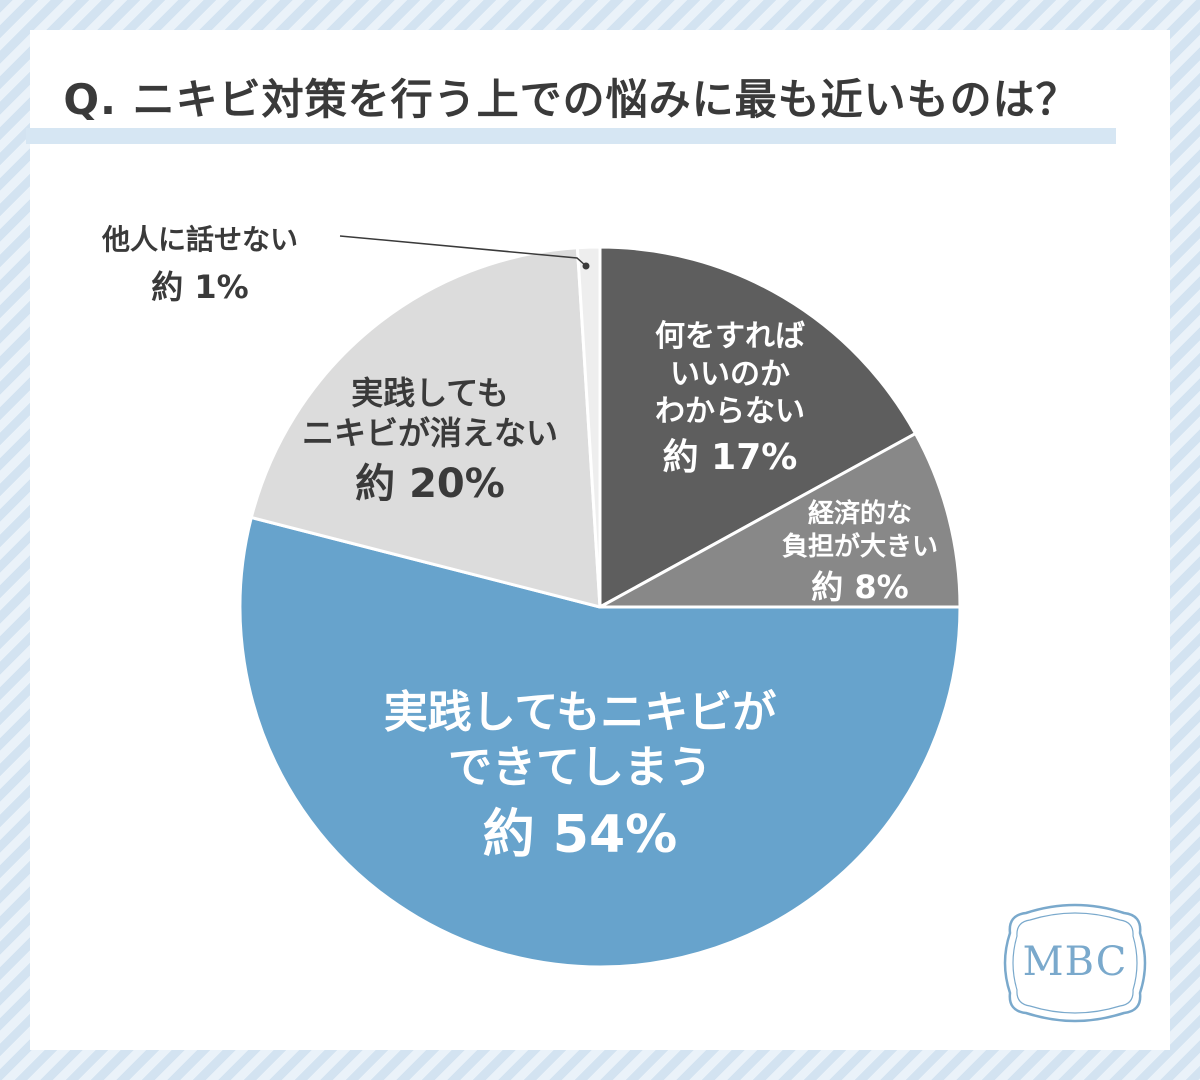  Describe the element at coordinates (859, 514) in the screenshot. I see `label-slice-8-line: 経済的な` at that location.